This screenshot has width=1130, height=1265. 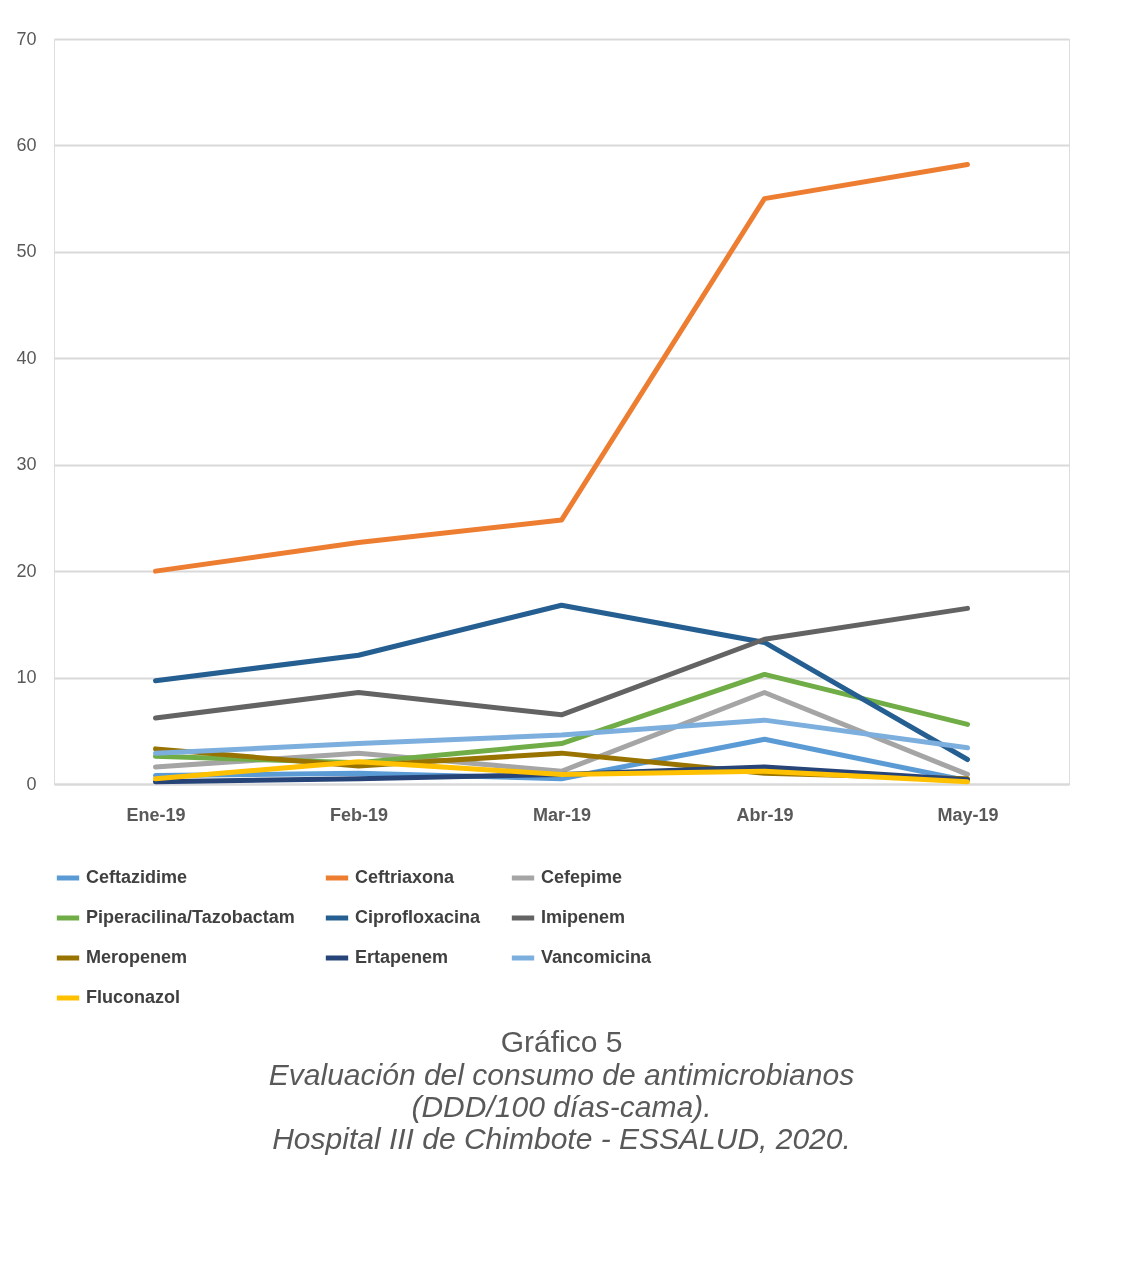 I want to click on legend-label: Imipenem, so click(x=583, y=917).